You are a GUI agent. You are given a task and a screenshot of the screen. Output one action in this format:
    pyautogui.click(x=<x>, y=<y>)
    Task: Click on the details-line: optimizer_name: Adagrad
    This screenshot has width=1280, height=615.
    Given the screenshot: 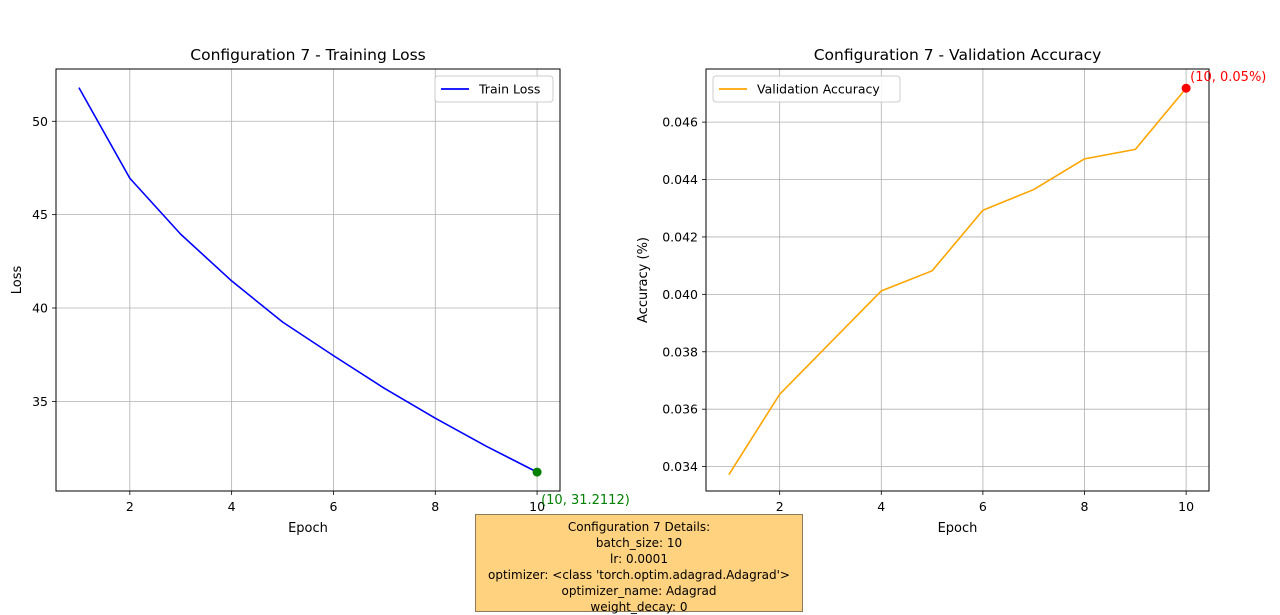 What is the action you would take?
    pyautogui.click(x=639, y=591)
    